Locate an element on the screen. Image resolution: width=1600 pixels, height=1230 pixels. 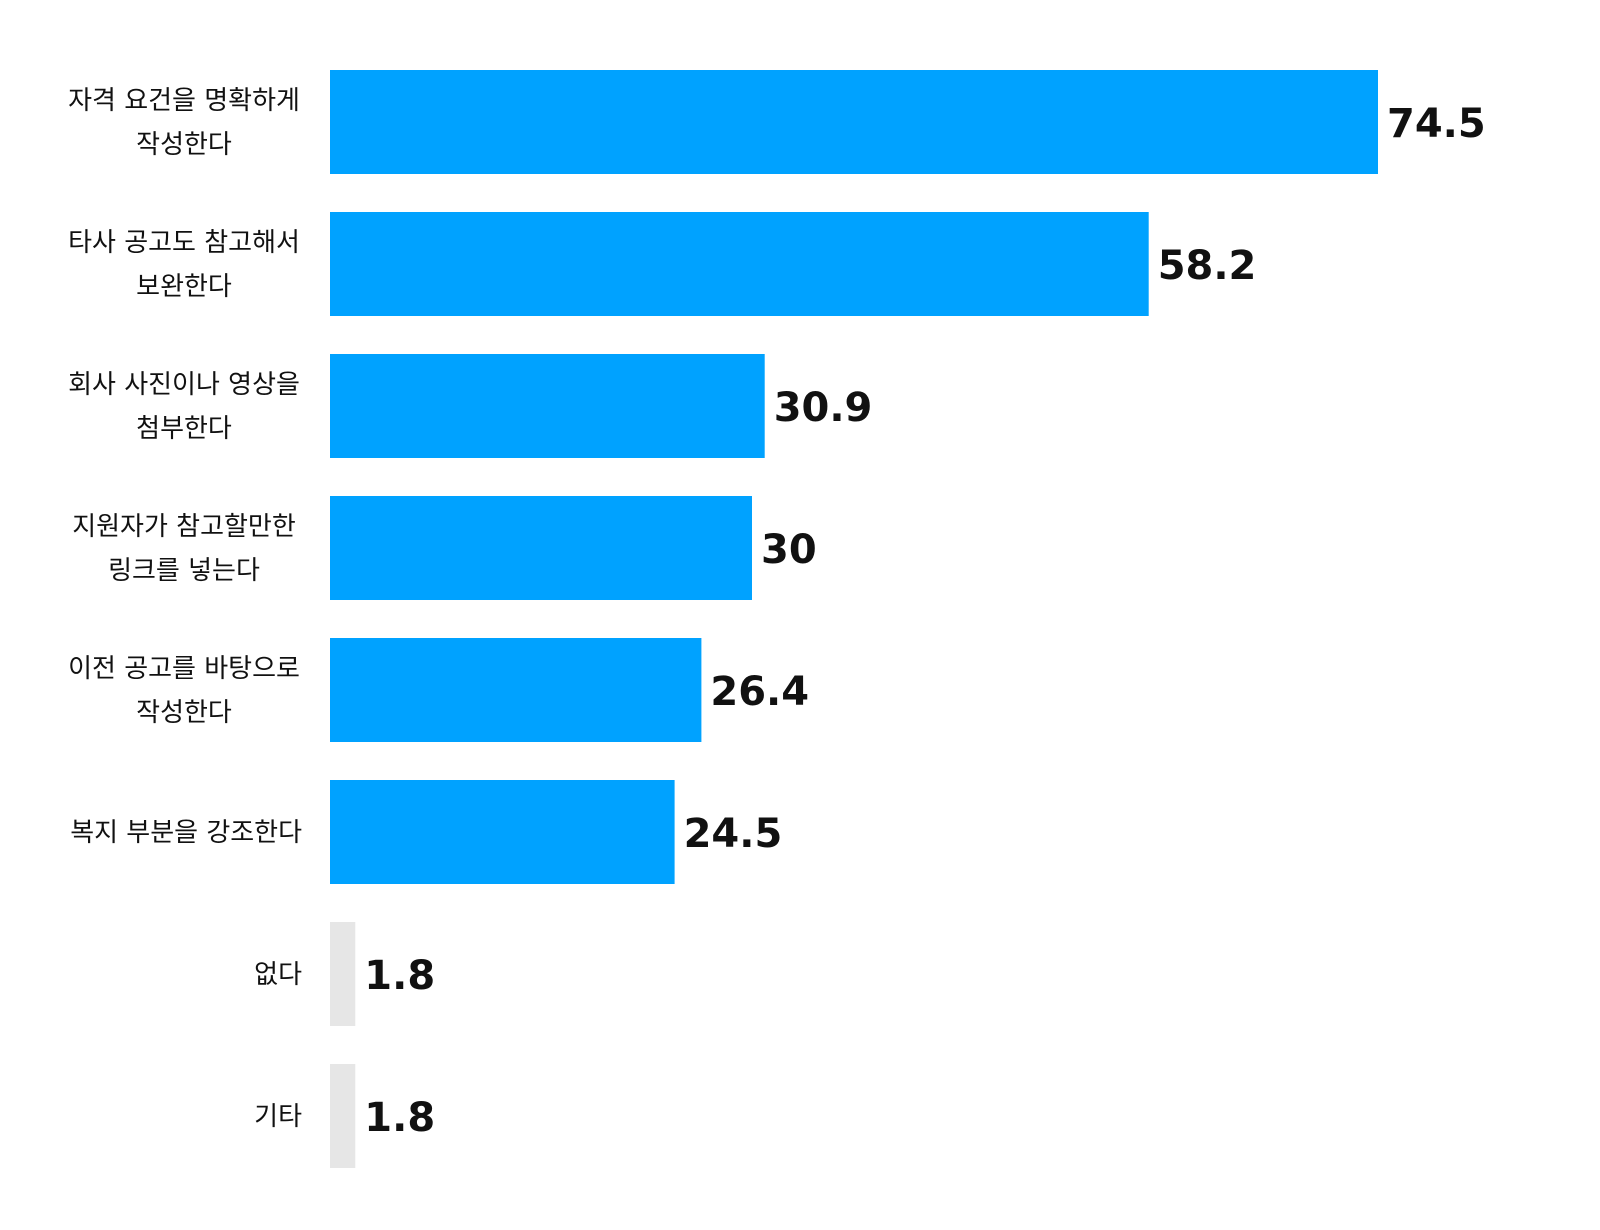
value-label-2: 58.2 is located at coordinates (1207, 266).